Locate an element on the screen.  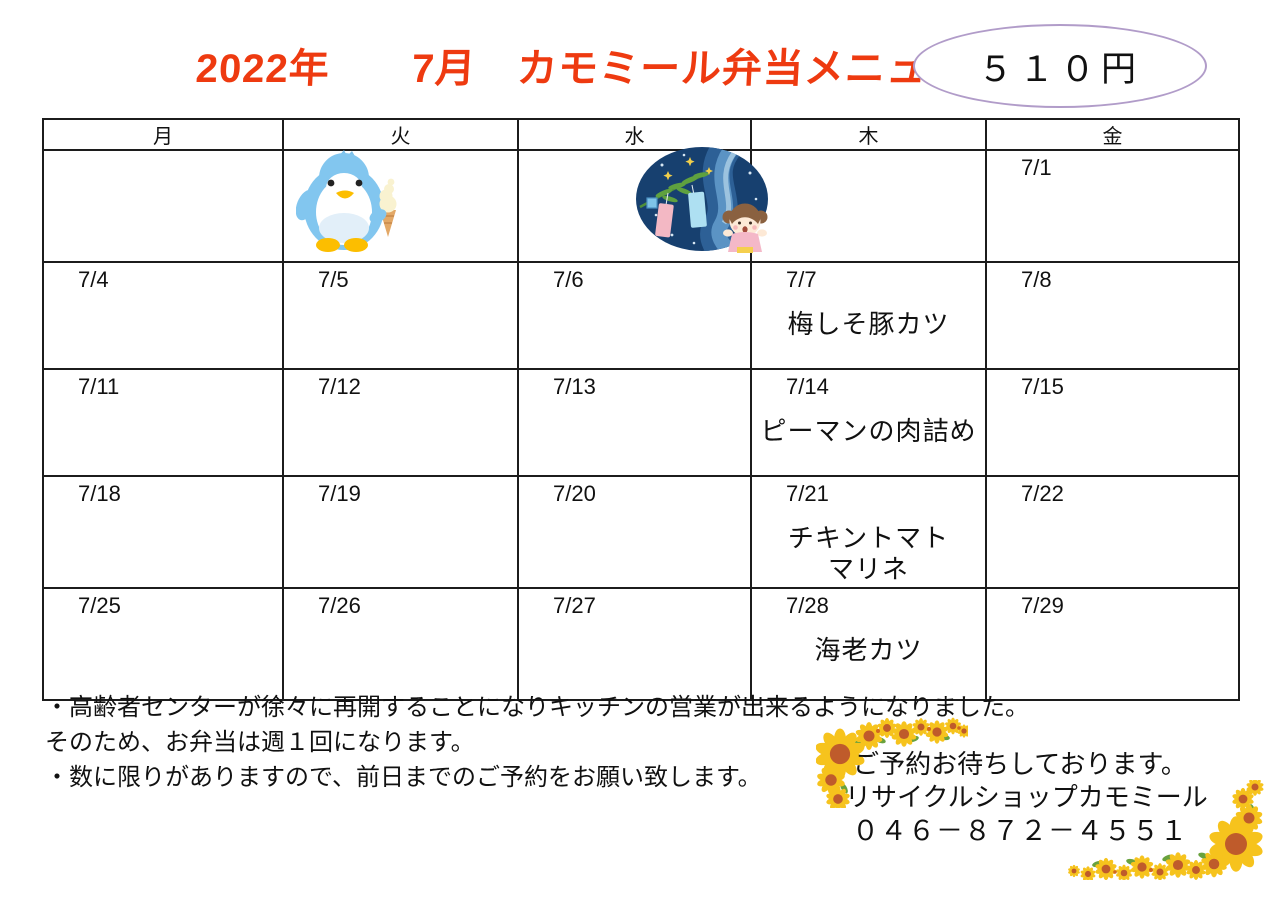
day-header-row: 月 火 水 木 金 is located at coordinates (641, 134).